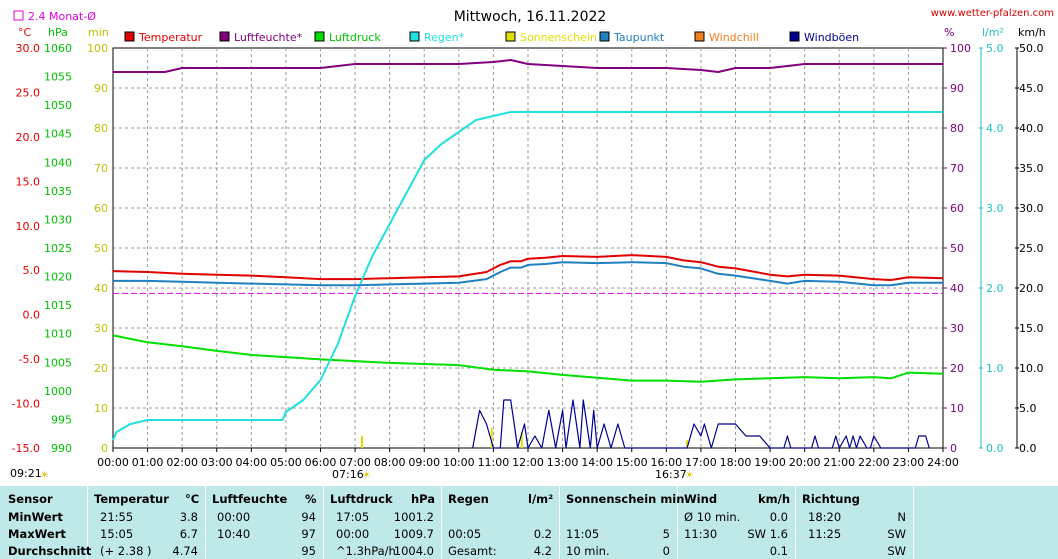 This screenshot has width=1058, height=559. Describe the element at coordinates (712, 517) in the screenshot. I see `stats-cell-wind_time: Ø 10 min.` at that location.